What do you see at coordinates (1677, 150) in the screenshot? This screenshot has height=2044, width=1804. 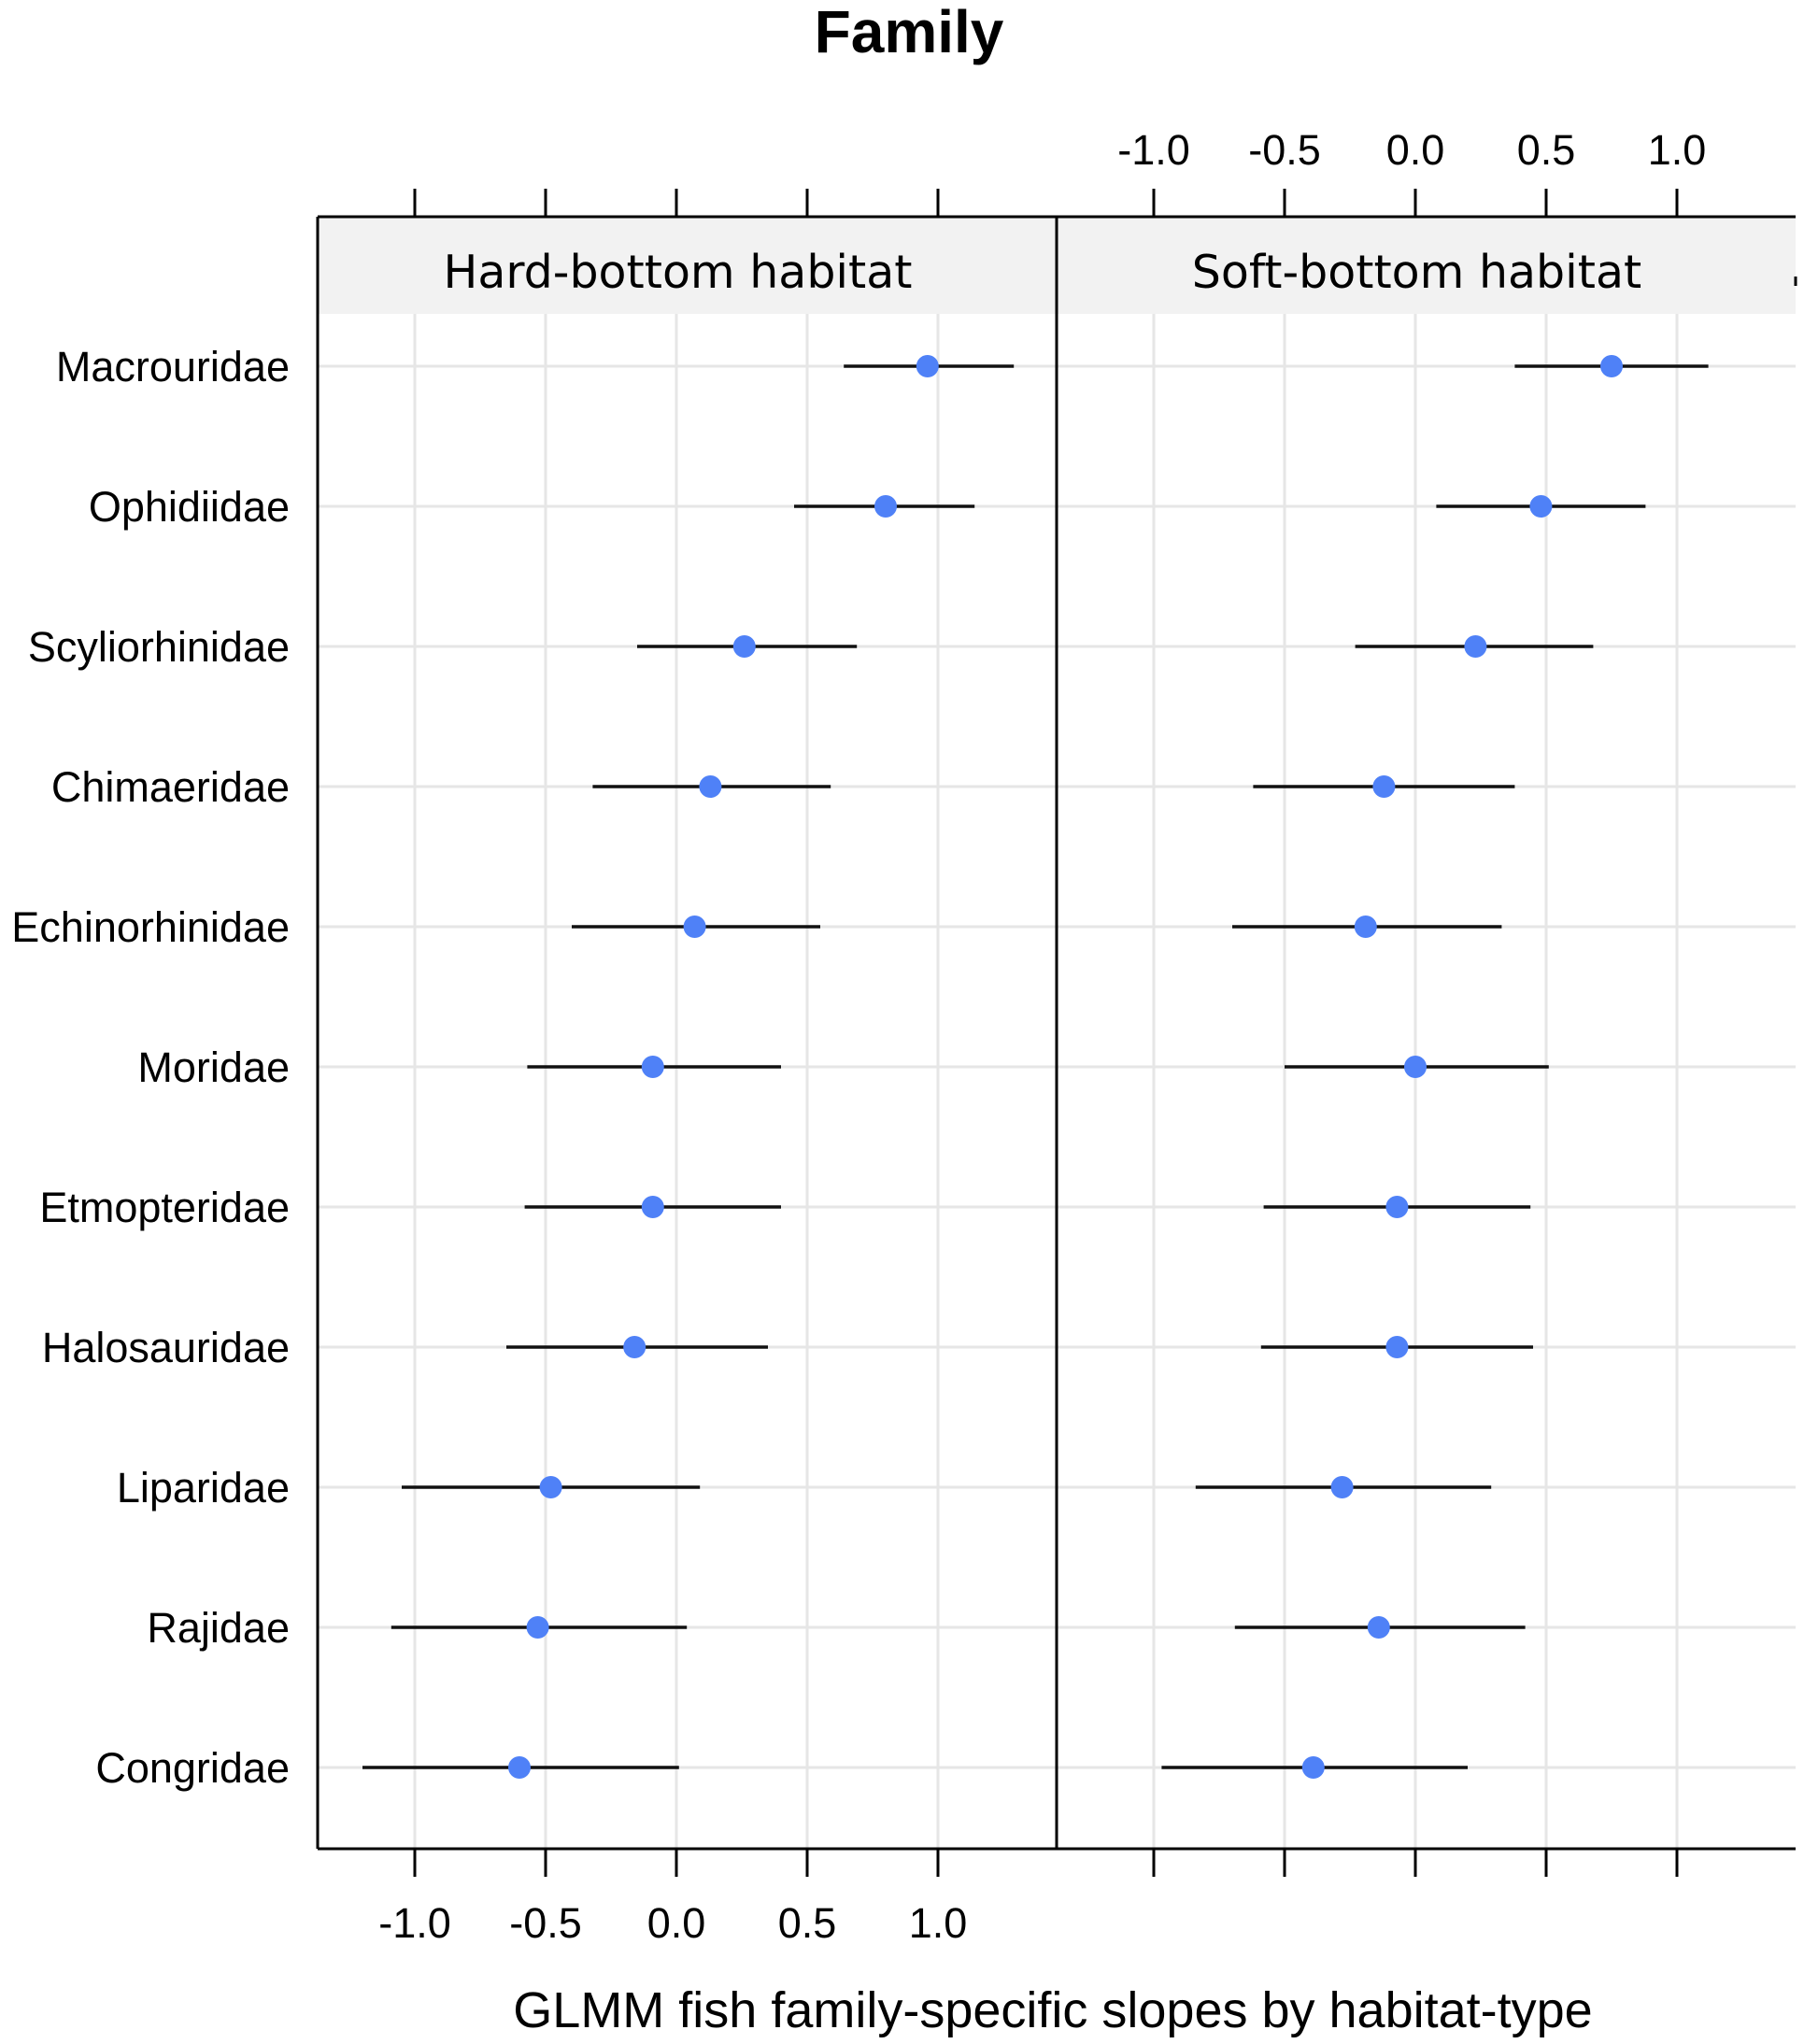 I see `x-tick-label-top: 1.0` at bounding box center [1677, 150].